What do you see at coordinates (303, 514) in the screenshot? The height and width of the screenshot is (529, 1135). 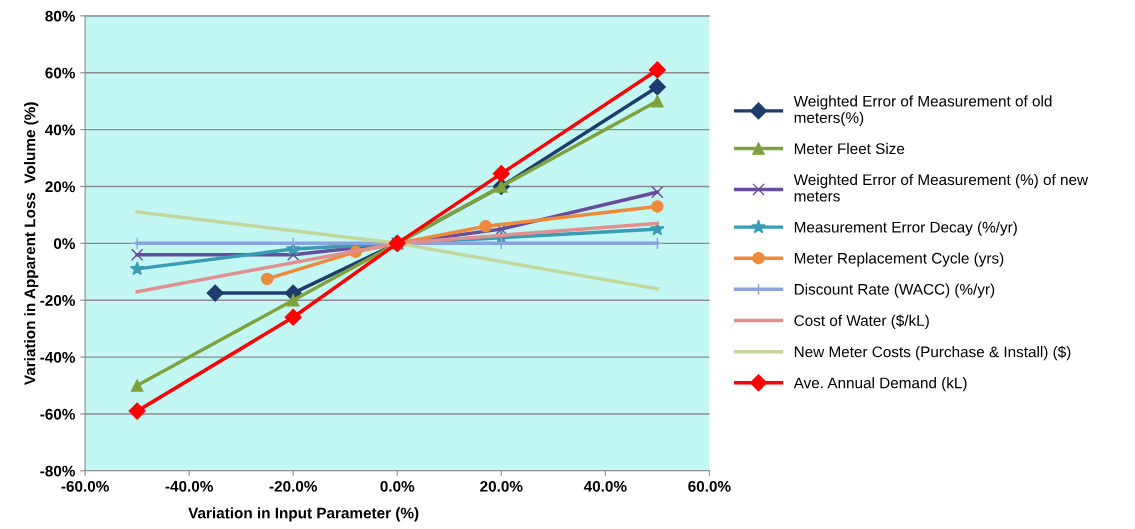 I see `x-axis-title: Variation in Input Parameter (%)` at bounding box center [303, 514].